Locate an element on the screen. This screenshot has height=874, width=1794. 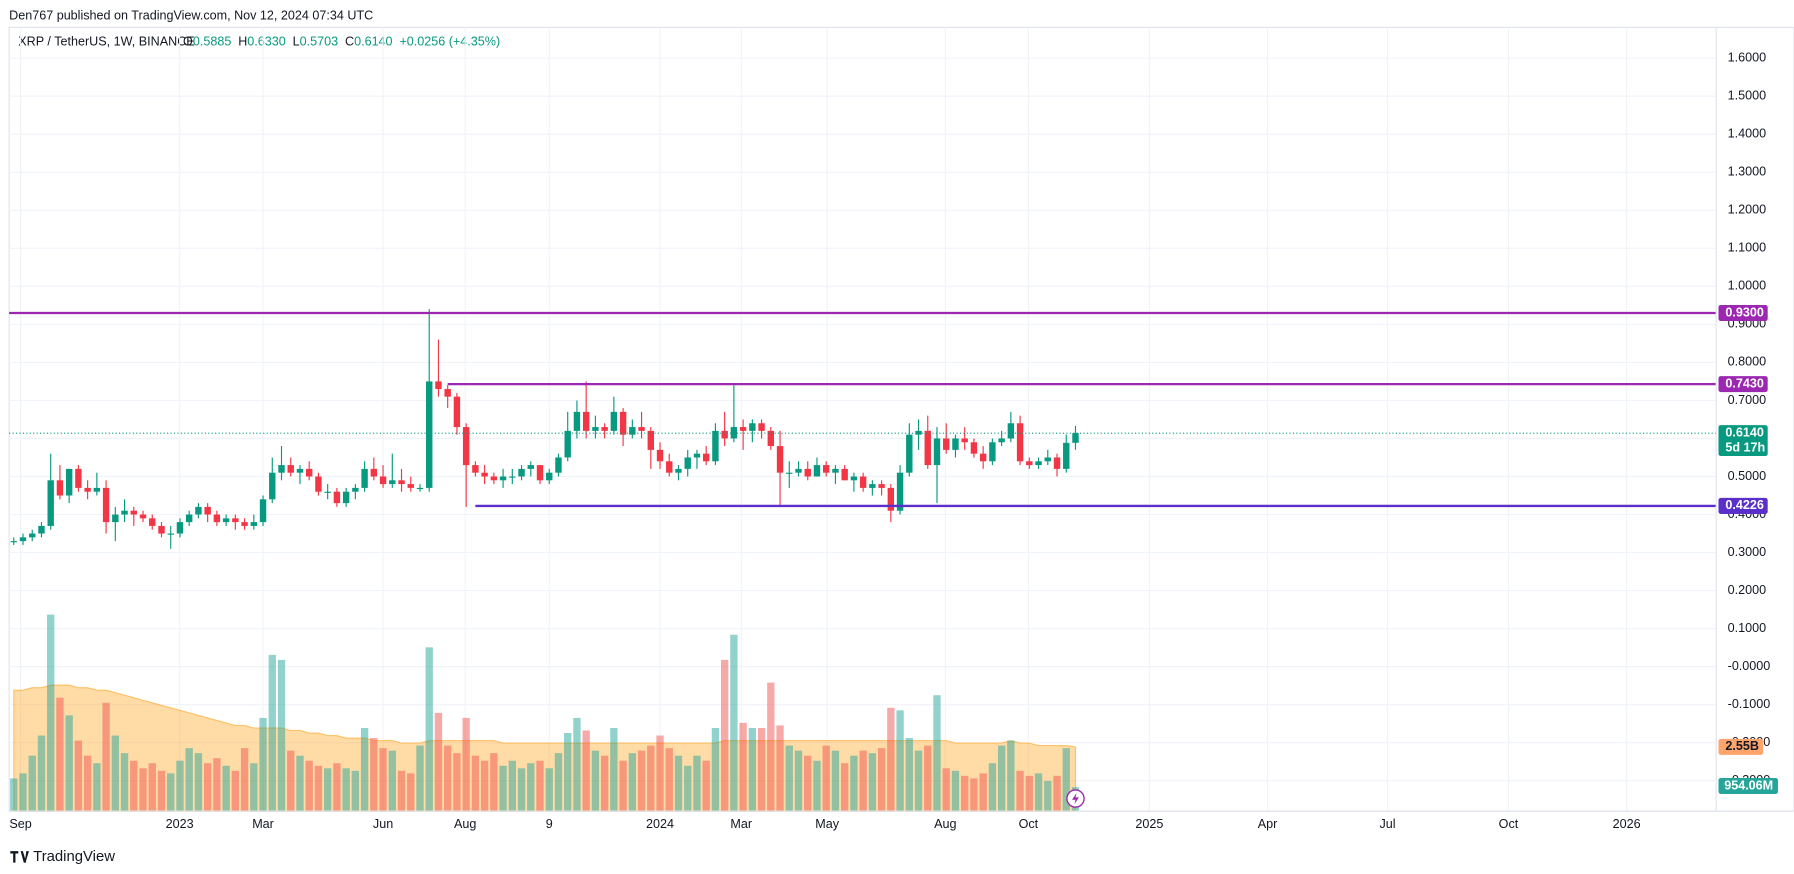
ohlc-key: O is located at coordinates (188, 42).